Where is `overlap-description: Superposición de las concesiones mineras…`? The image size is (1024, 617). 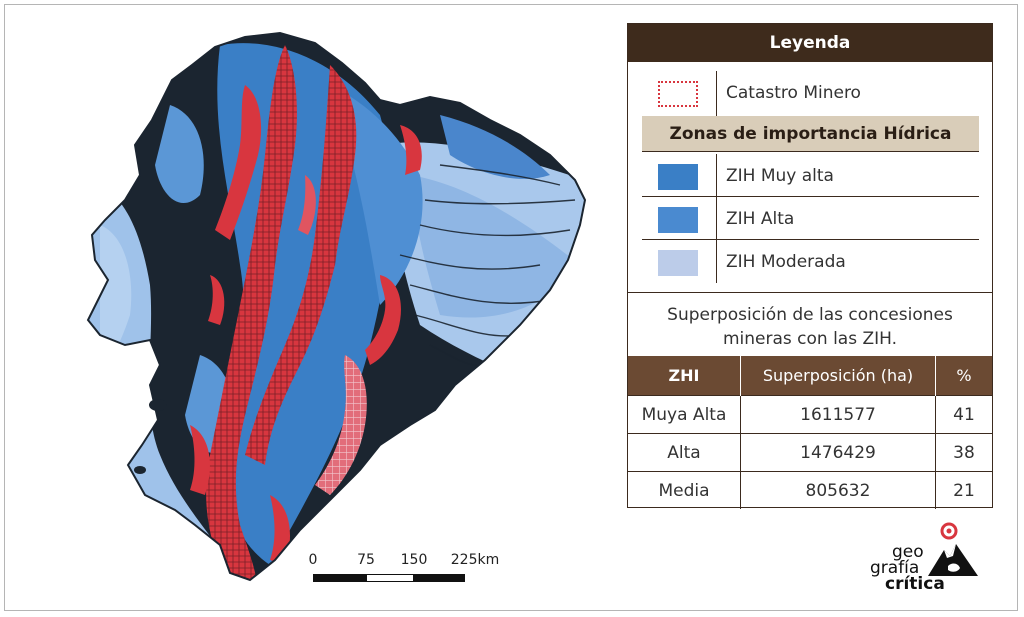 overlap-description: Superposición de las concesiones mineras… is located at coordinates (810, 324).